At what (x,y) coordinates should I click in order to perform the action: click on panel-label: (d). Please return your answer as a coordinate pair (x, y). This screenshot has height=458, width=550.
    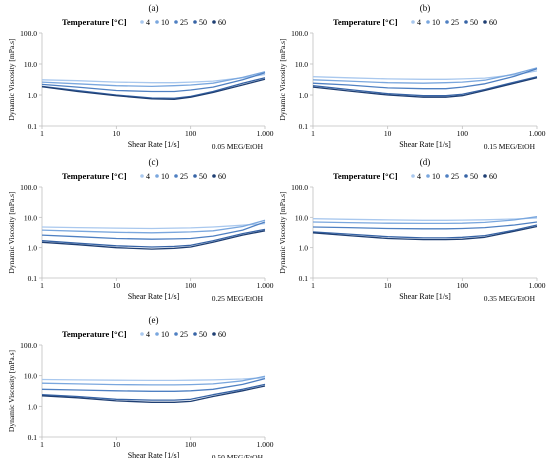
    Looking at the image, I should click on (425, 162).